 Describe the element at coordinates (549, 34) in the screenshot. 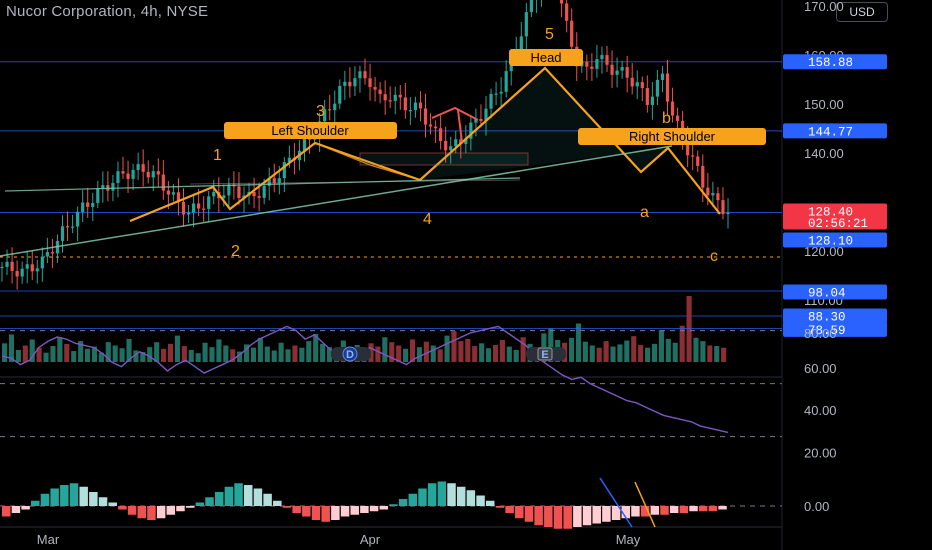

I see `wave-5-label: 5` at that location.